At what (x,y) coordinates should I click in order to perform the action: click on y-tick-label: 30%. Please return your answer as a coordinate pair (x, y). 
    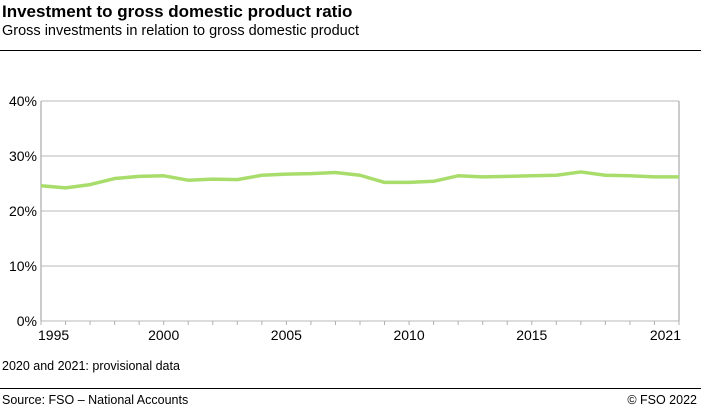
    Looking at the image, I should click on (23, 156).